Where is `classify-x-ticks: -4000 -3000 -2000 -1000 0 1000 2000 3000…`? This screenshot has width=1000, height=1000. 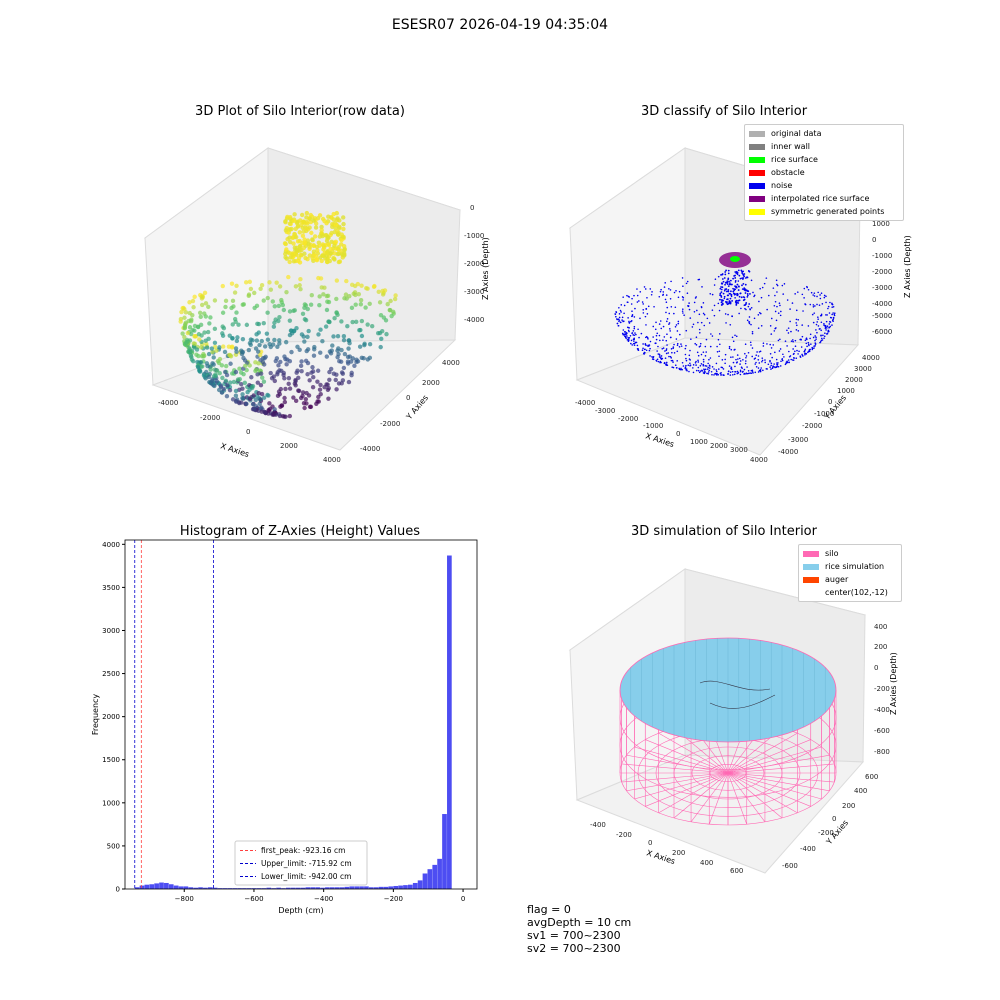
classify-x-ticks: -4000 -3000 -2000 -1000 0 1000 2000 3000… is located at coordinates (671, 431).